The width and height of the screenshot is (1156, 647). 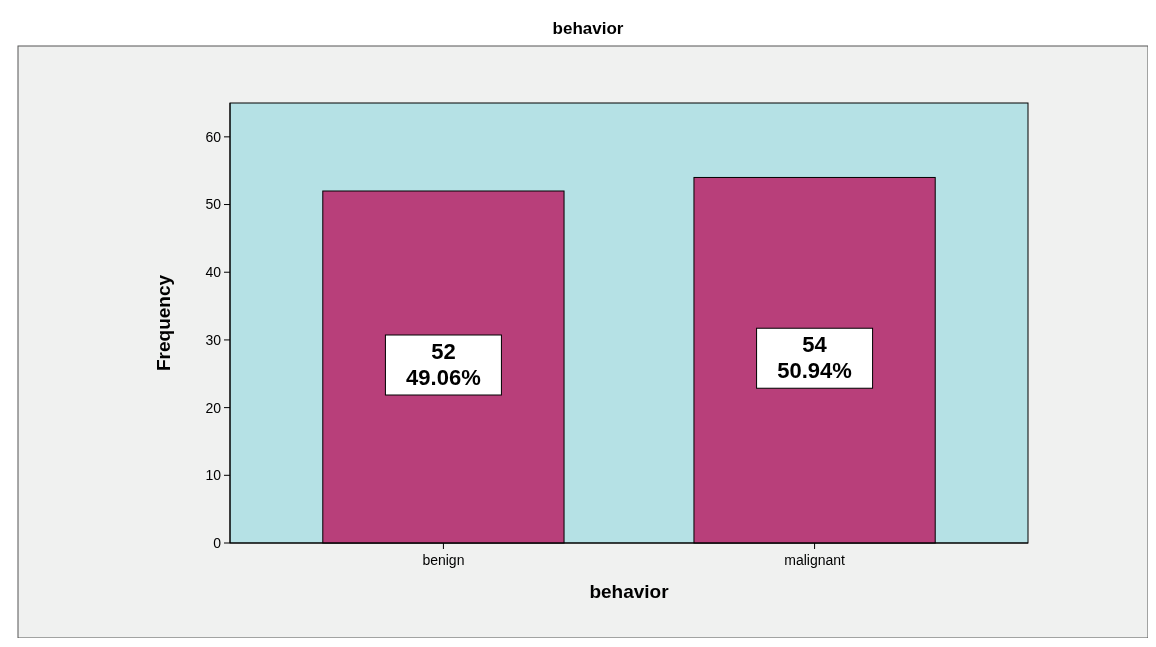 I want to click on y-tick-label: 10, so click(x=213, y=475).